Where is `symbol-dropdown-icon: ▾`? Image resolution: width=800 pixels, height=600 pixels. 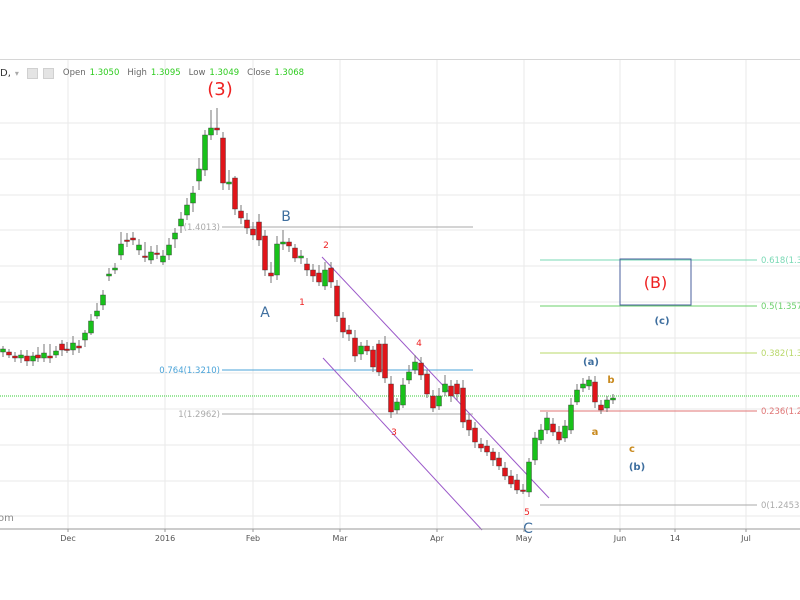 symbol-dropdown-icon: ▾ is located at coordinates (16, 73).